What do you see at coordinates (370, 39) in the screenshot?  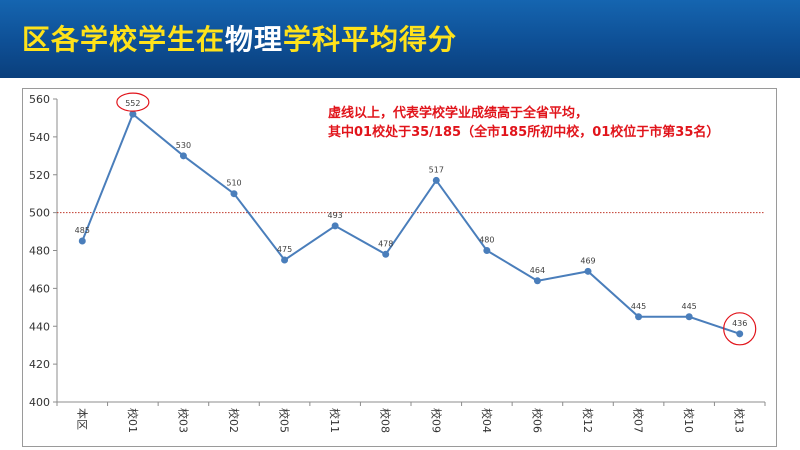 I see `title-part-3: 学科平均得分` at bounding box center [370, 39].